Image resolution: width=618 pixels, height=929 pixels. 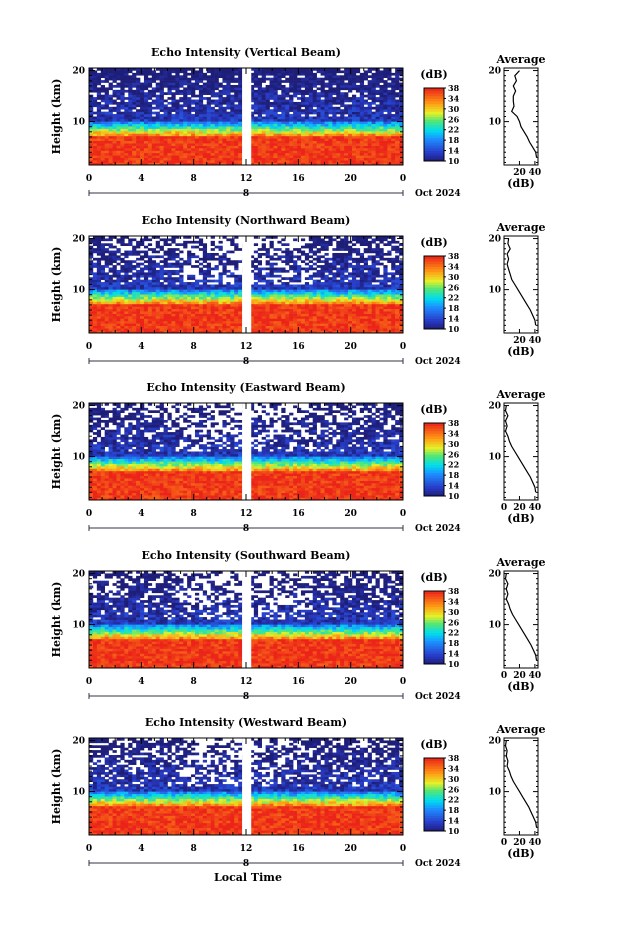 What do you see at coordinates (434, 118) in the screenshot?
I see `colorbar-band` at bounding box center [434, 118].